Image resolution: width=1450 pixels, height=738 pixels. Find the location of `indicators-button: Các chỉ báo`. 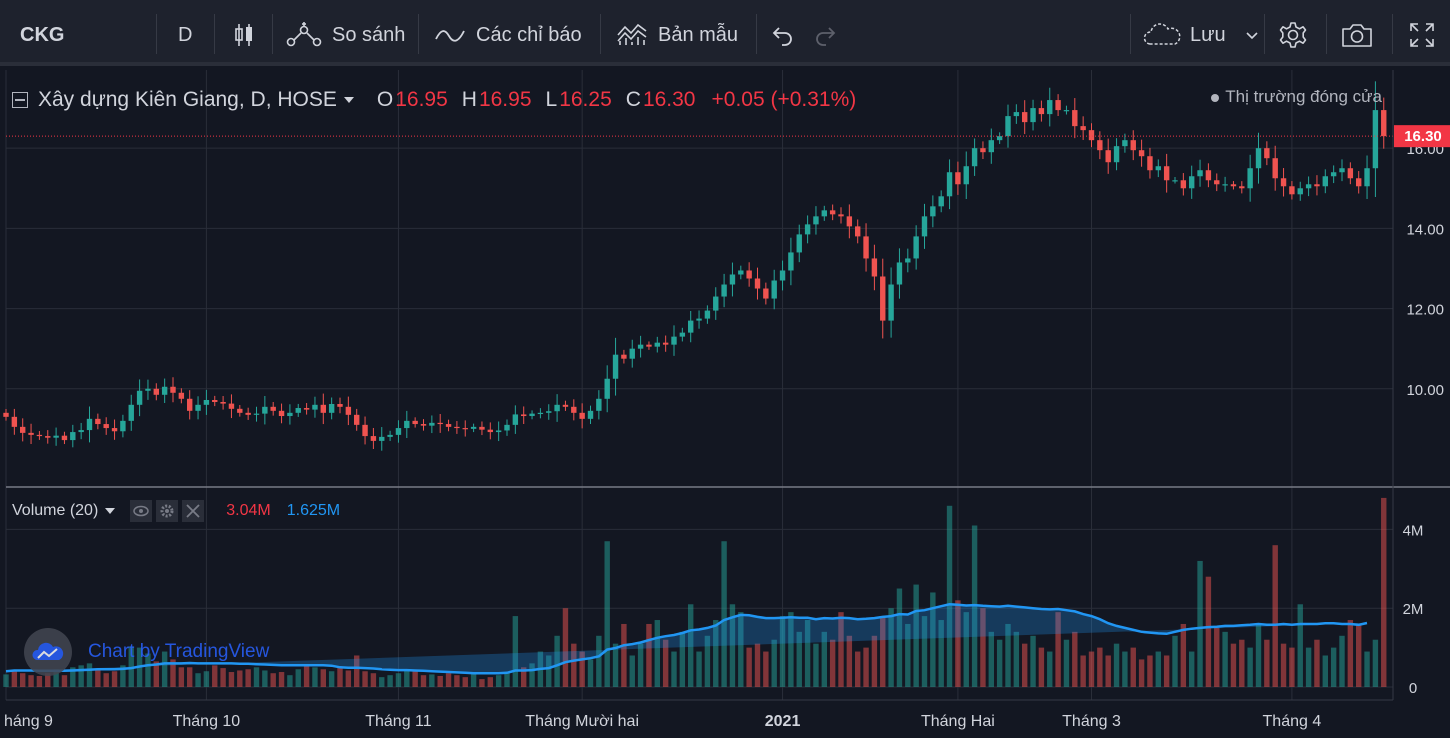

indicators-button: Các chỉ báo is located at coordinates (508, 35).